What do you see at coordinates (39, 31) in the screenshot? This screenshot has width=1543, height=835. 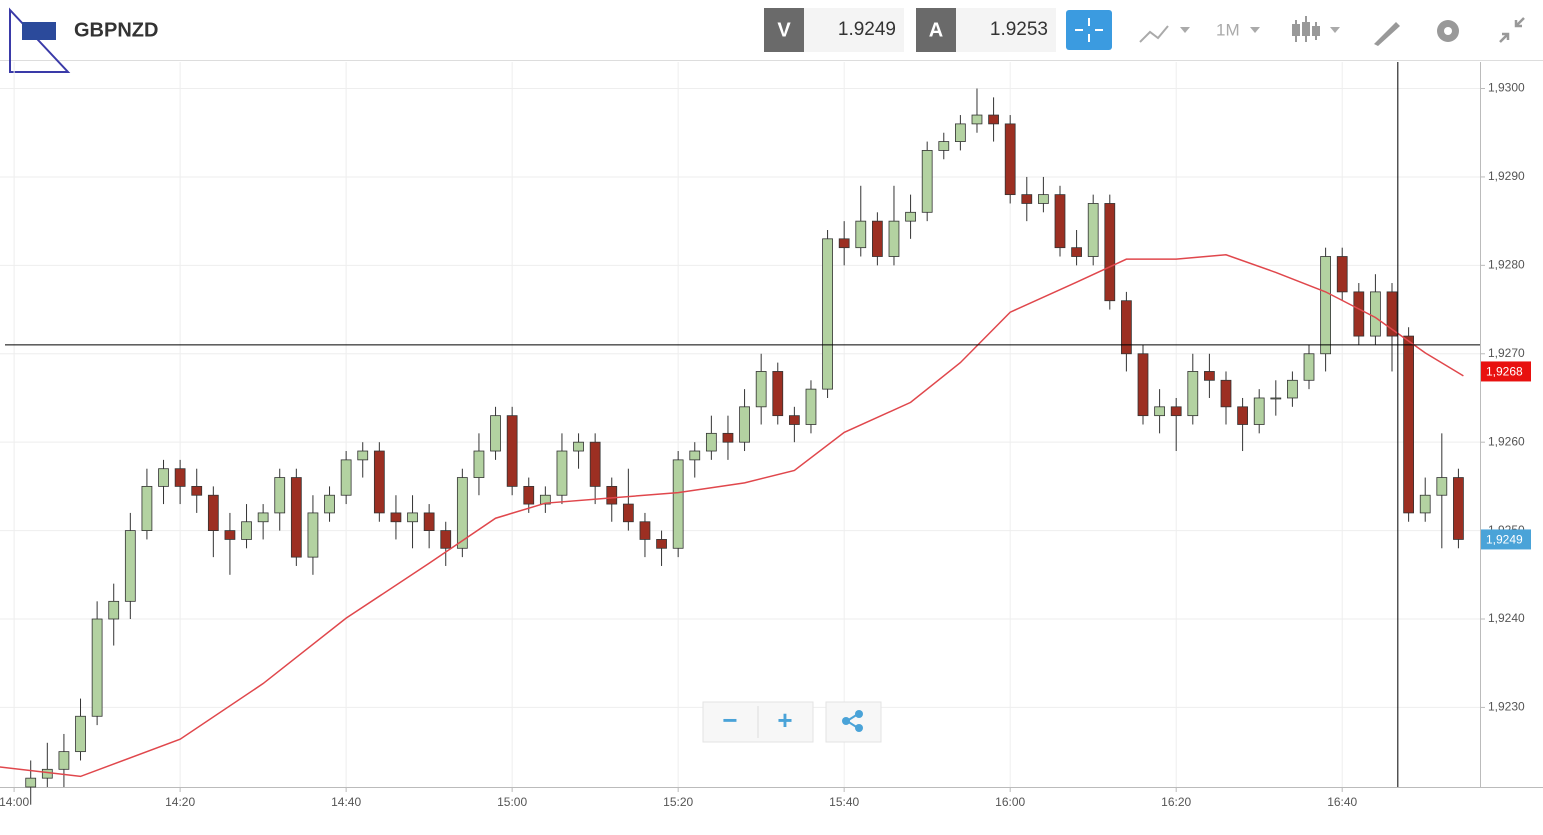 I see `flag` at bounding box center [39, 31].